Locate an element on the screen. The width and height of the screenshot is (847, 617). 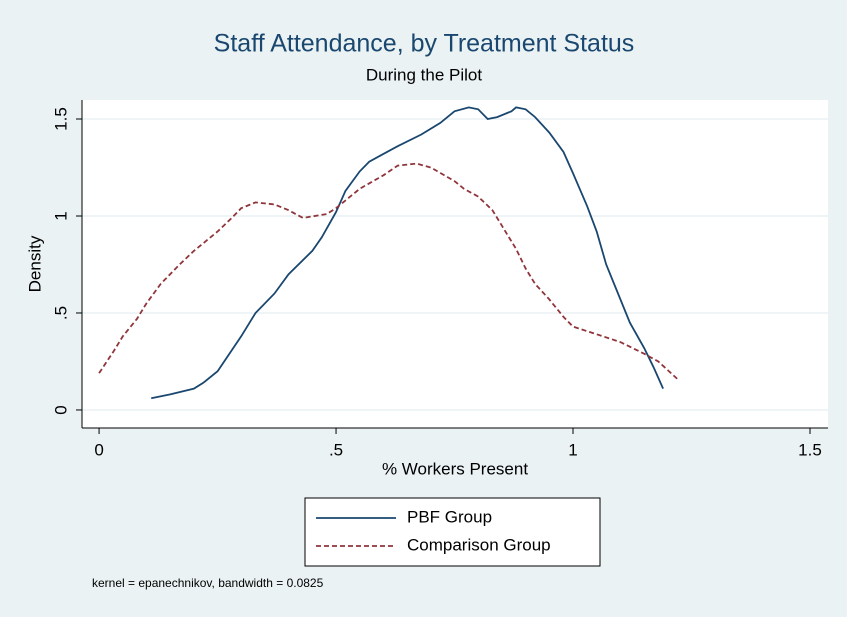
chart-title: Staff Attendance, by Treatment Status is located at coordinates (424, 44).